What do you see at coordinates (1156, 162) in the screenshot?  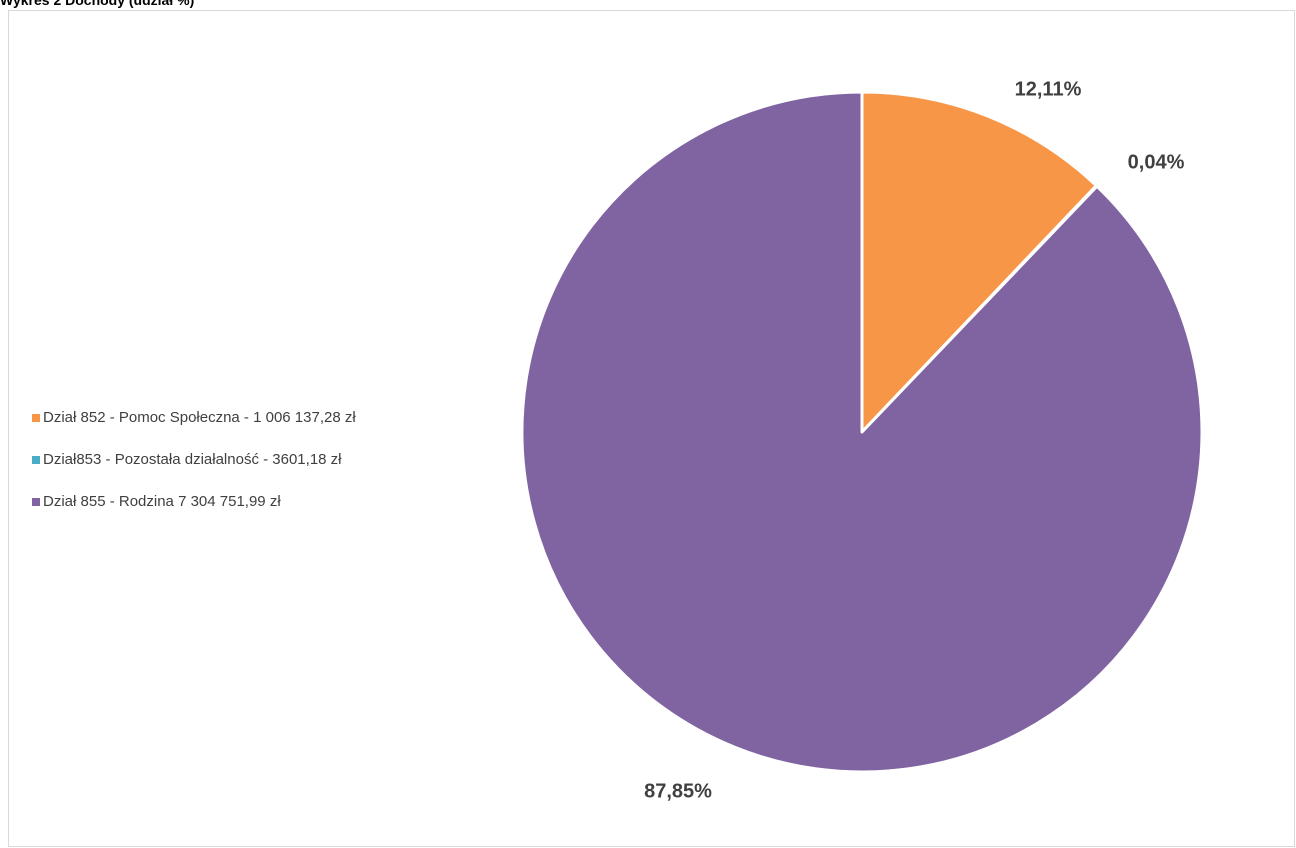 I see `data-label: 0,04%` at bounding box center [1156, 162].